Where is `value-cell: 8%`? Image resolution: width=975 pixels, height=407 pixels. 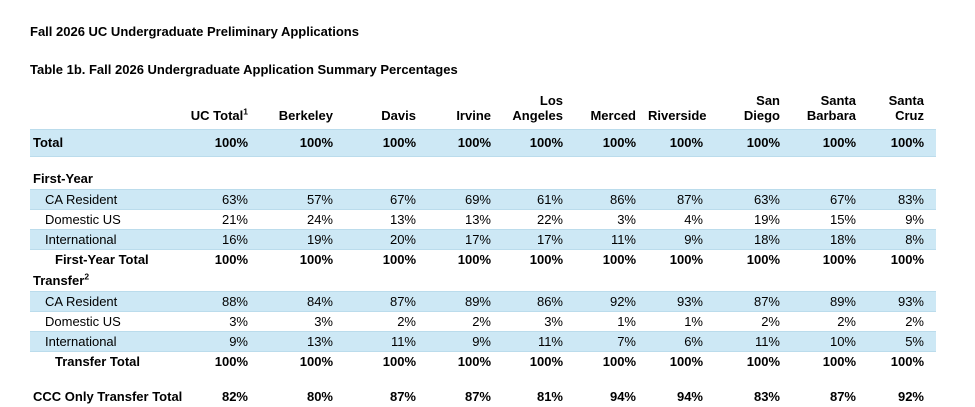 value-cell: 8% is located at coordinates (902, 239).